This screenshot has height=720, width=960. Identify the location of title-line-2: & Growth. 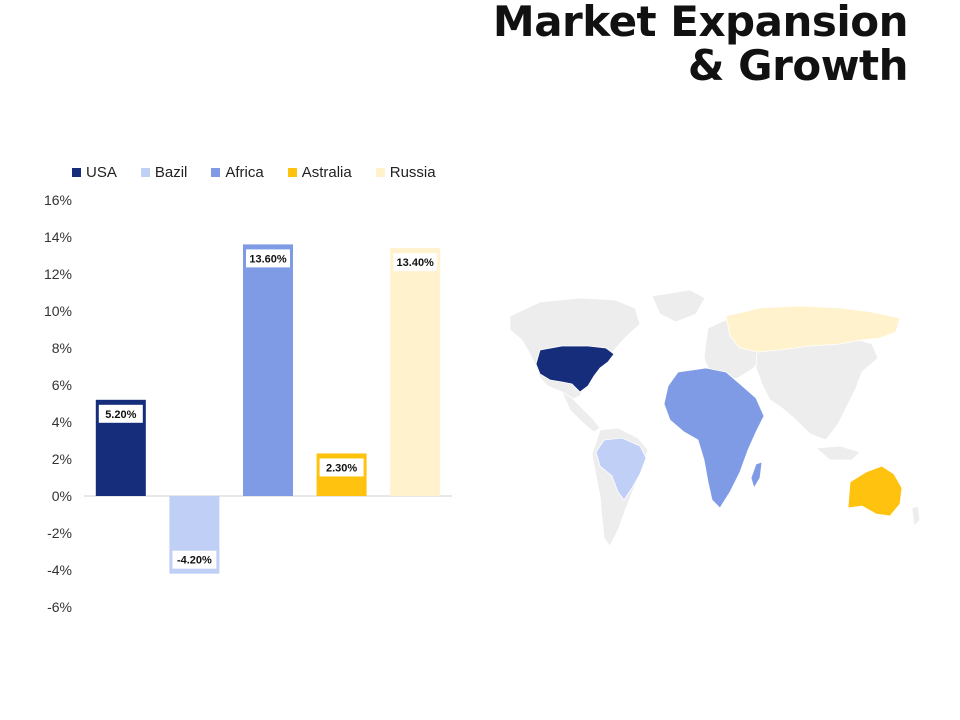
(798, 65).